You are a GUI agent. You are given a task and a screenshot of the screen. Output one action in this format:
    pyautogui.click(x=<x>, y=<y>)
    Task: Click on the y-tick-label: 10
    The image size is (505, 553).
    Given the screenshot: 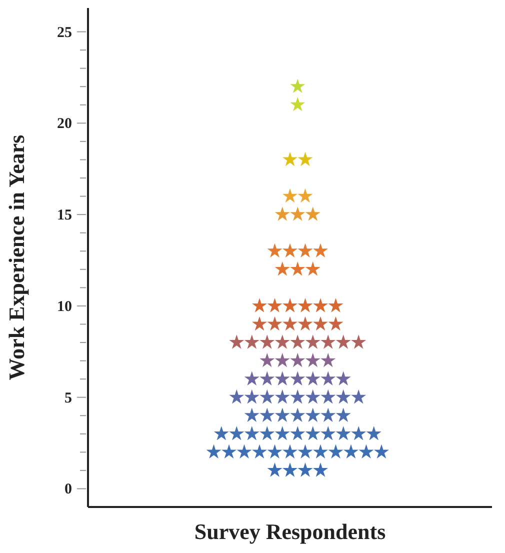 What is the action you would take?
    pyautogui.click(x=64, y=306)
    